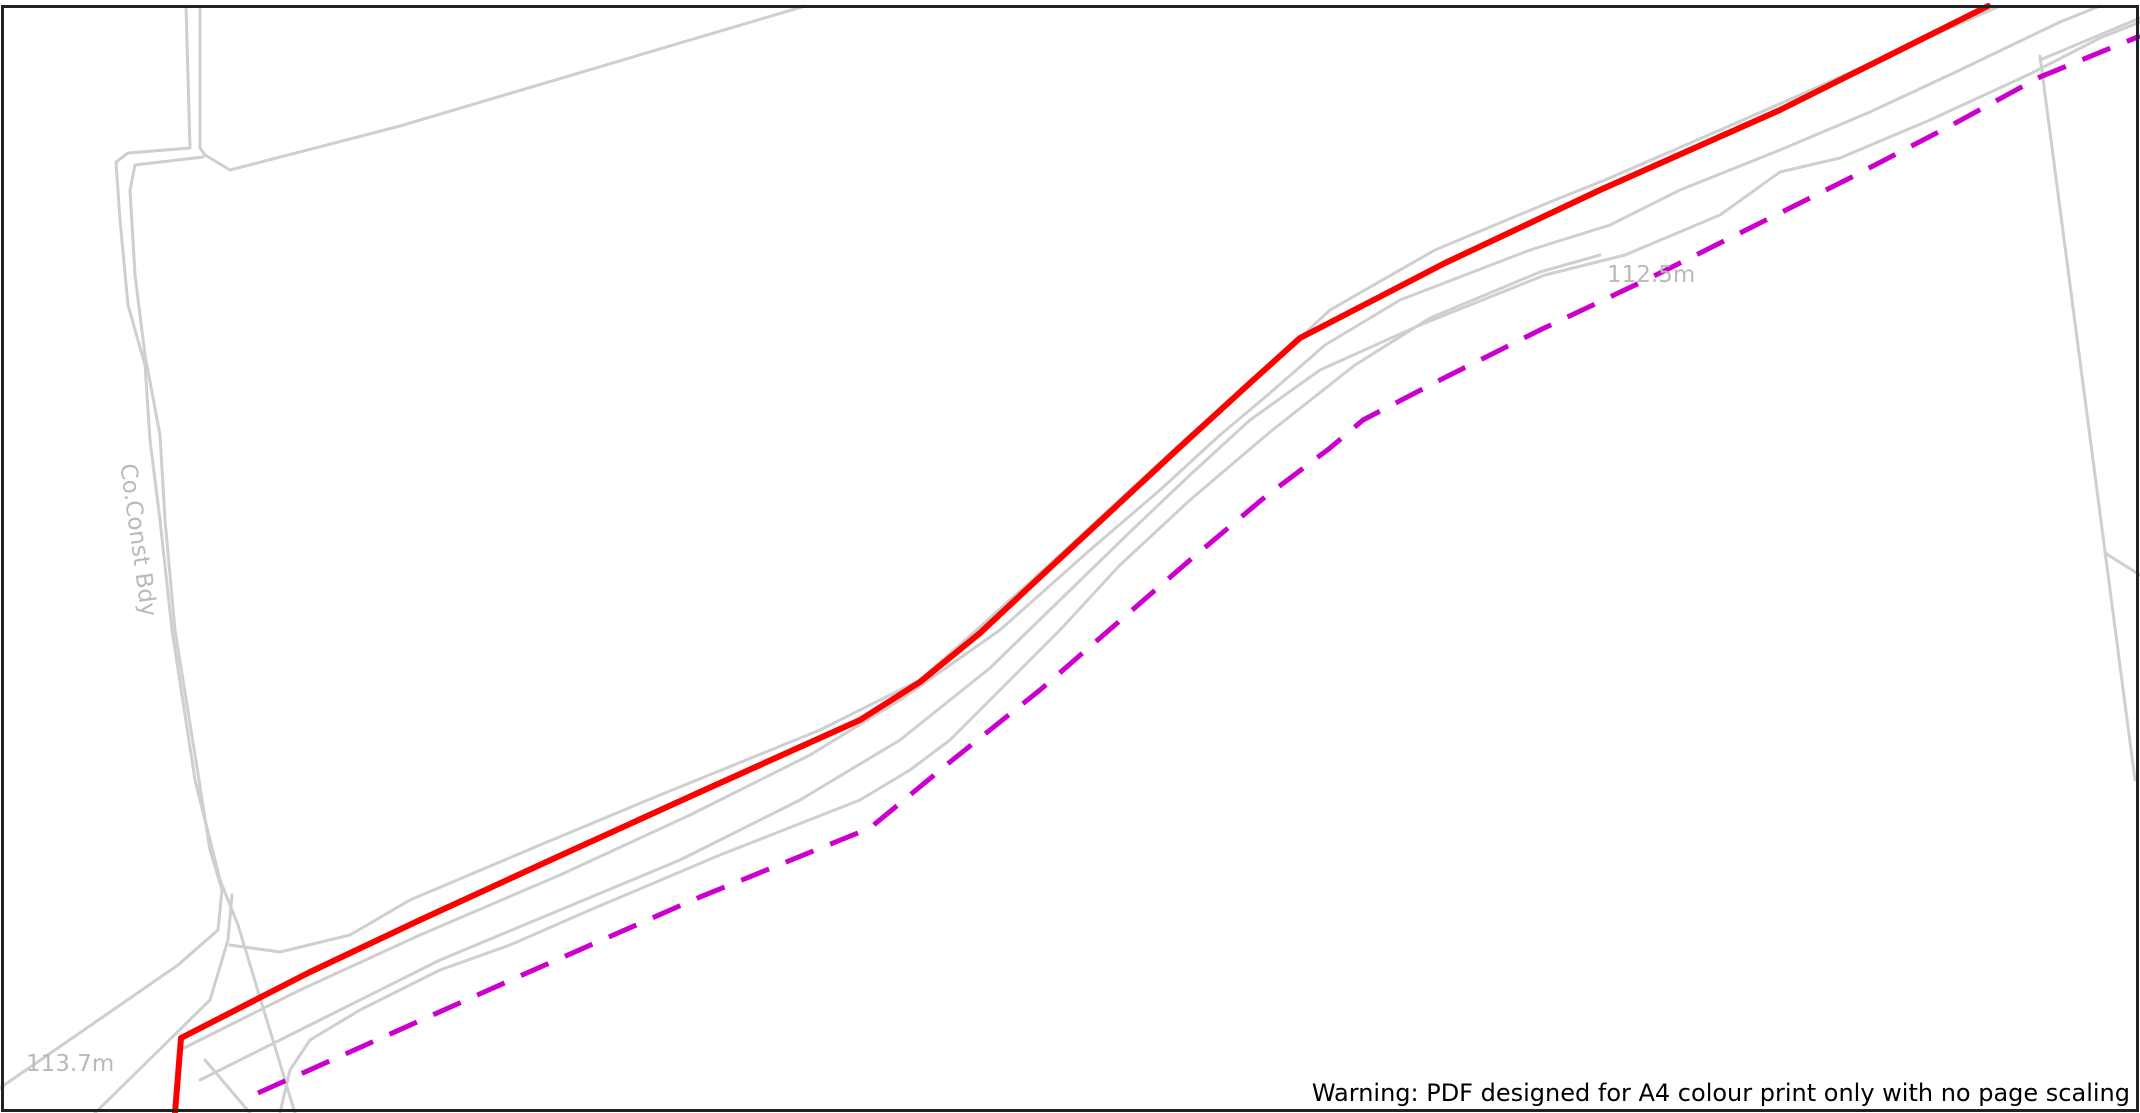  What do you see at coordinates (112, 622) in the screenshot?
I see `county-boundary-line` at bounding box center [112, 622].